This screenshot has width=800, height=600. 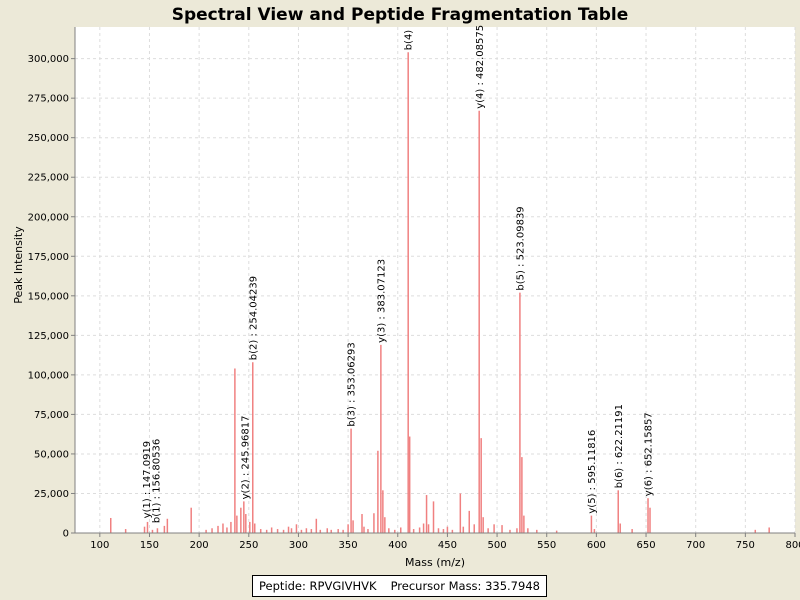 What do you see at coordinates (792, 545) in the screenshot?
I see `x-tick-label: 800` at bounding box center [792, 545].